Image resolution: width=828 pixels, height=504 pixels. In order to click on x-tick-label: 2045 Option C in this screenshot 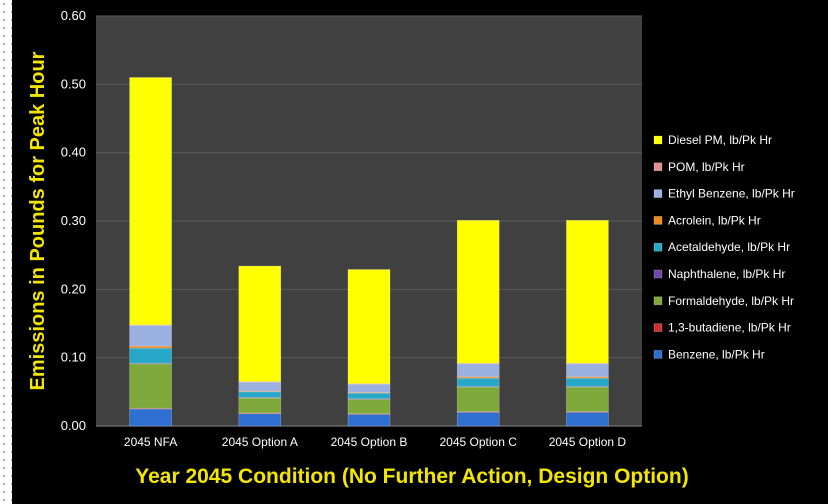, I will do `click(479, 442)`.